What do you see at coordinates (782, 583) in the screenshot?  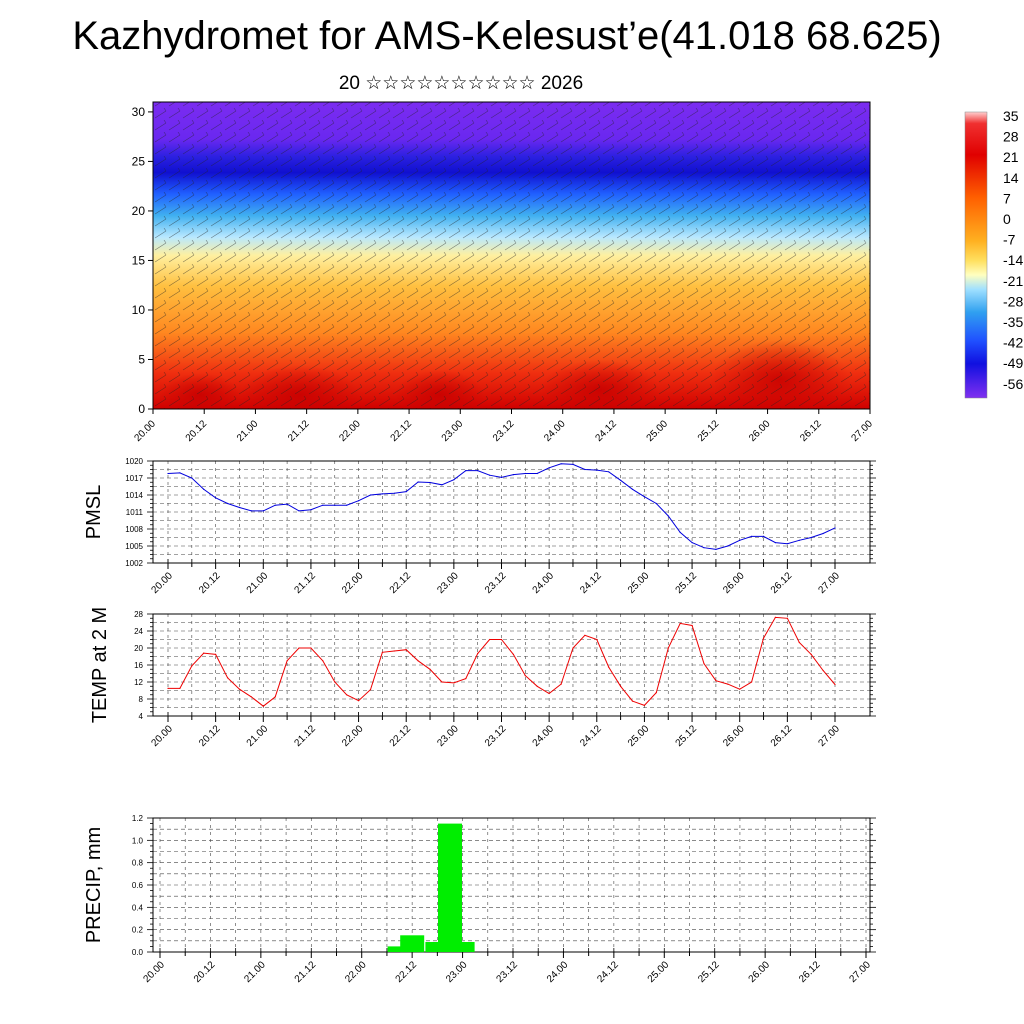 I see `x-tick-label: 26.12` at bounding box center [782, 583].